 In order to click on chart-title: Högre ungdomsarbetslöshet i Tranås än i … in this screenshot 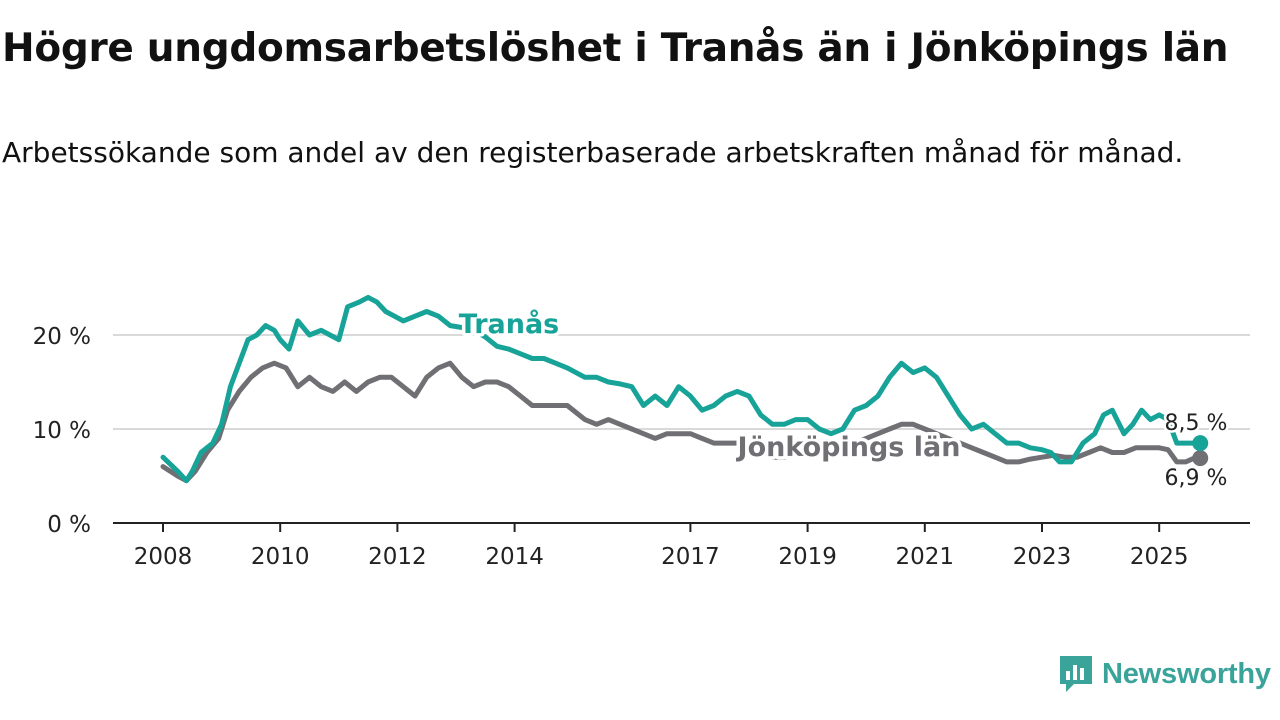, I will do `click(615, 48)`.